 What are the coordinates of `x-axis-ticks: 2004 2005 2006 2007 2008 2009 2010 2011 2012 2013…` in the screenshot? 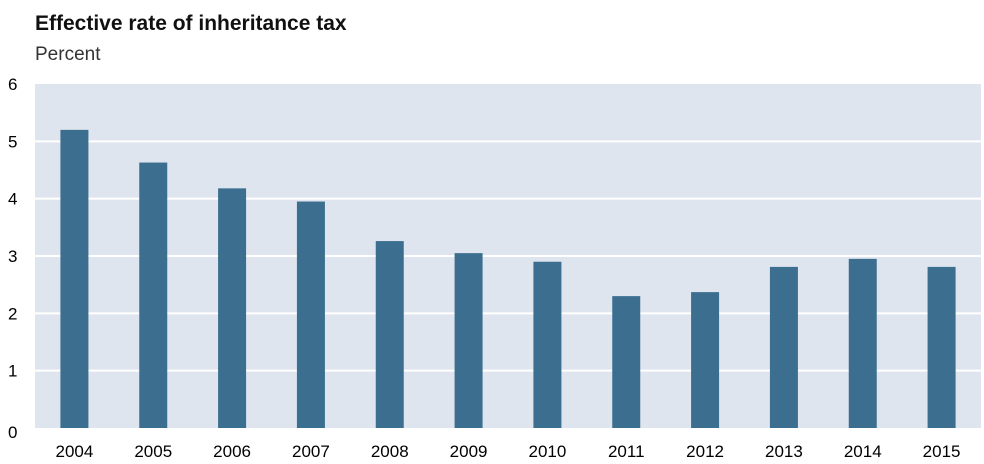 It's located at (508, 451).